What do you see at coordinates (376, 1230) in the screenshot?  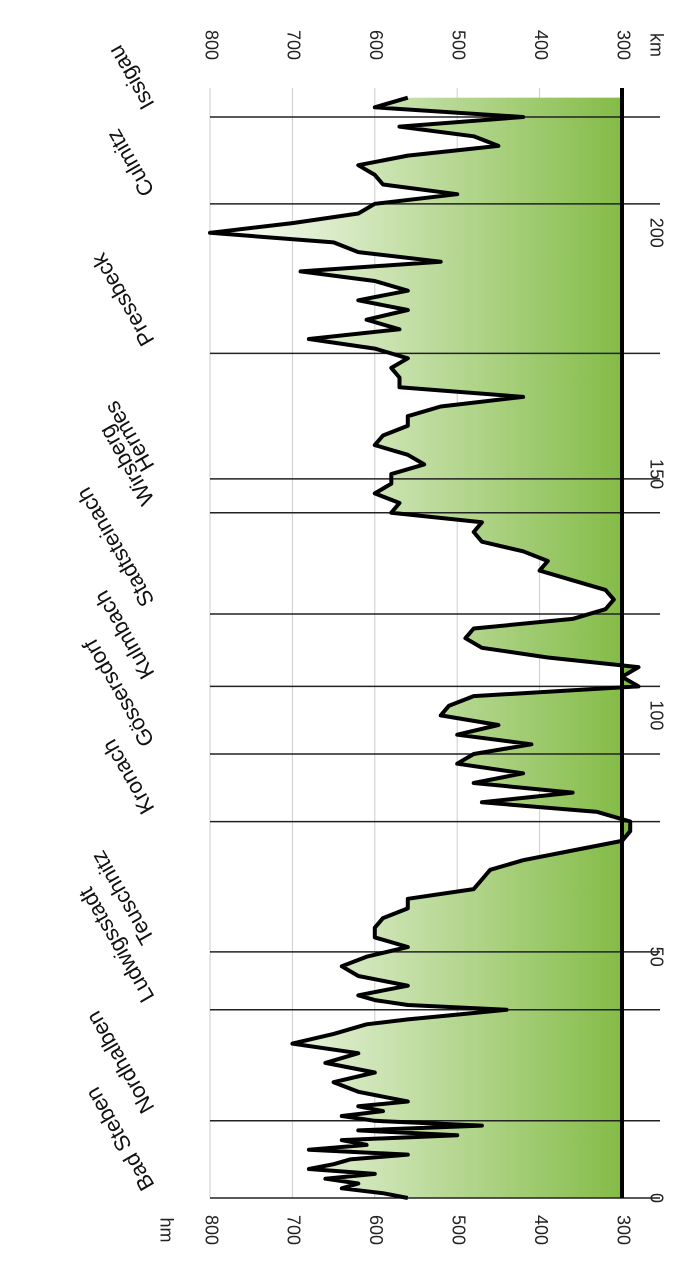 I see `y-tick-left-600: 600` at bounding box center [376, 1230].